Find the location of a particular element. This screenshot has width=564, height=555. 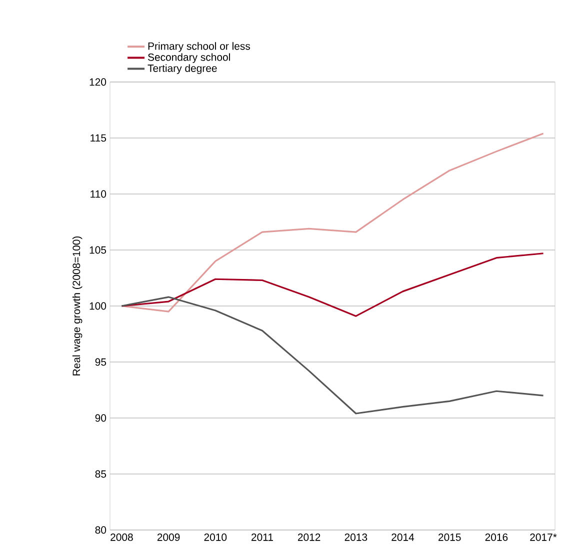

y-tick-label: 100 is located at coordinates (98, 306).